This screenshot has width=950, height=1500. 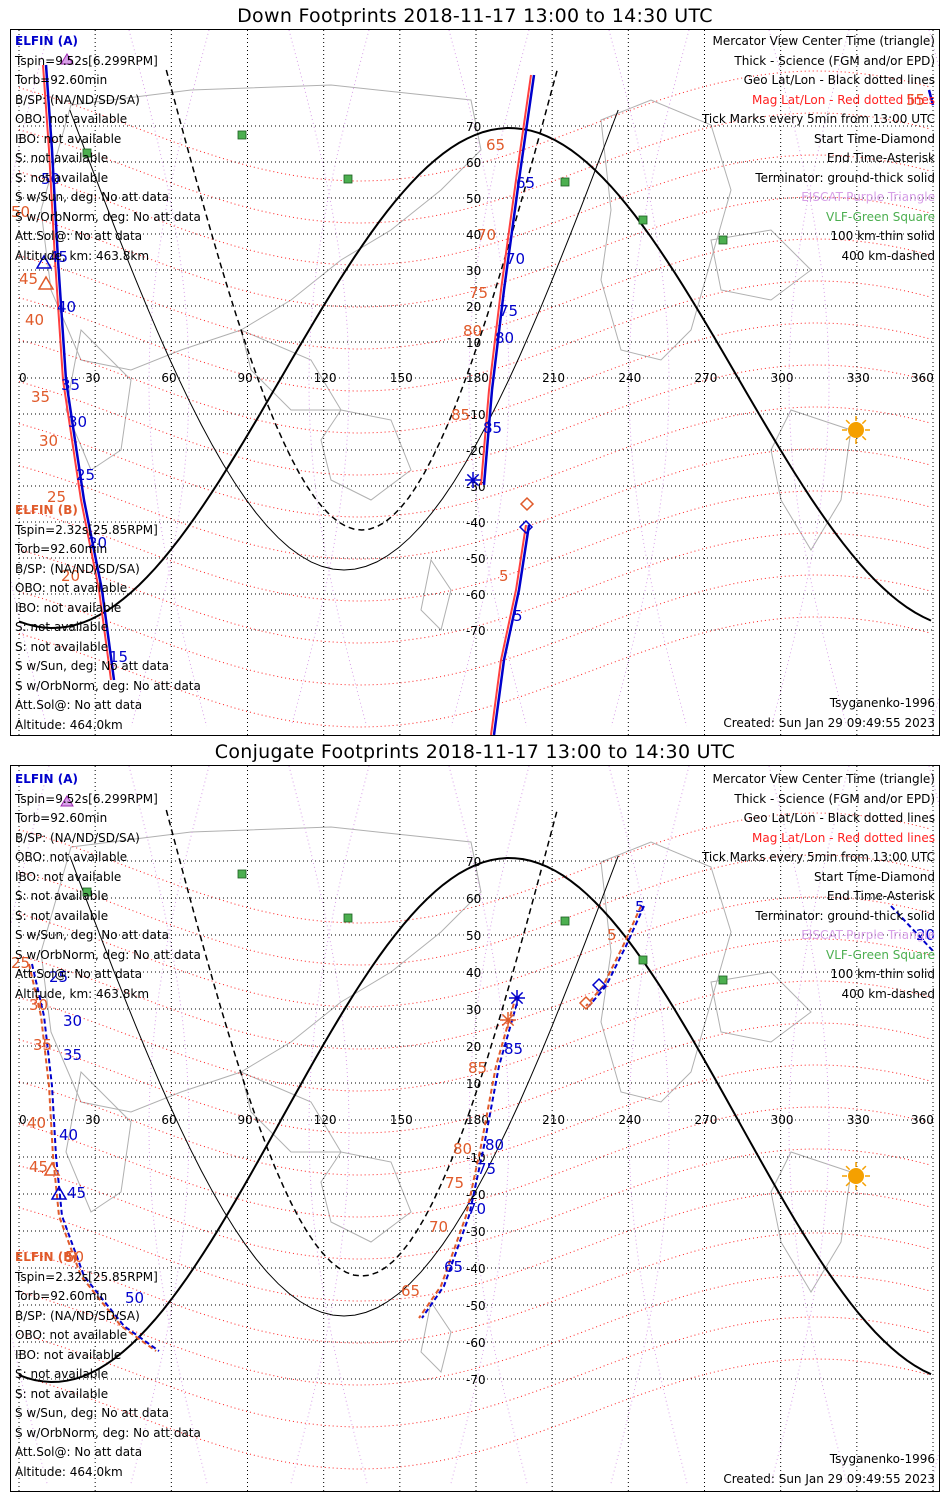 What do you see at coordinates (62, 177) in the screenshot?
I see `elfin-a-line: S: not available` at bounding box center [62, 177].